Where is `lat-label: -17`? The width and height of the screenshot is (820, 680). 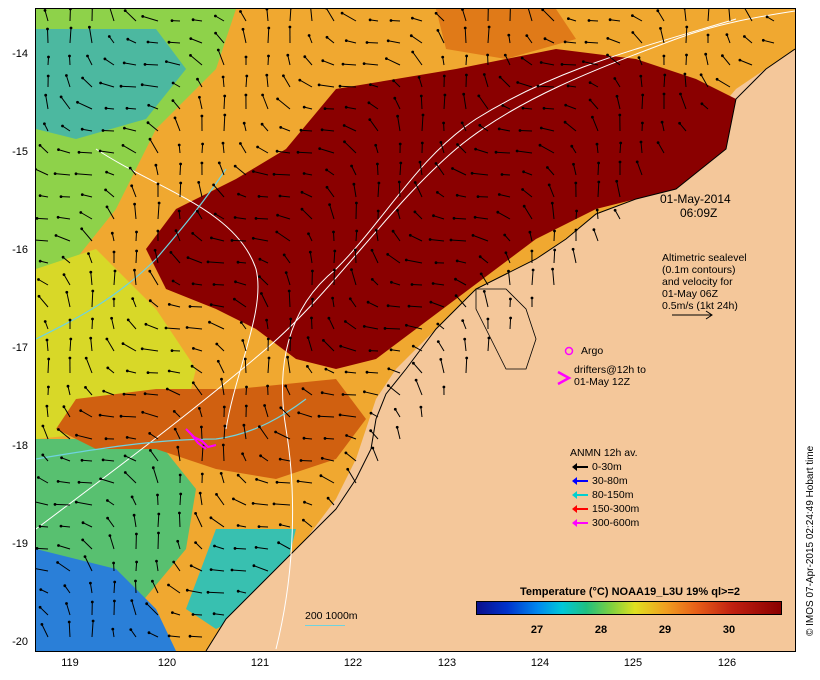 lat-label: -17 is located at coordinates (20, 348).